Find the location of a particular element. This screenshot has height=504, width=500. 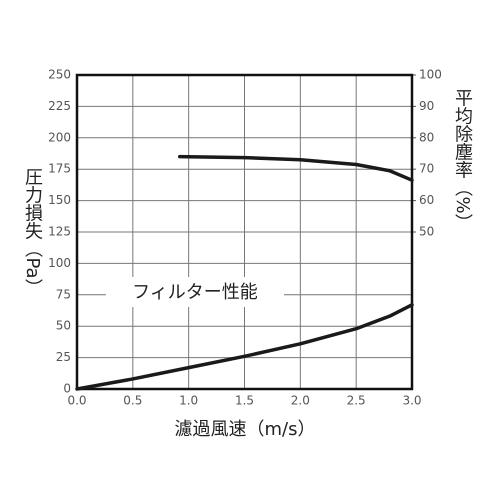

x-tick-label: 0.5 is located at coordinates (132, 401).